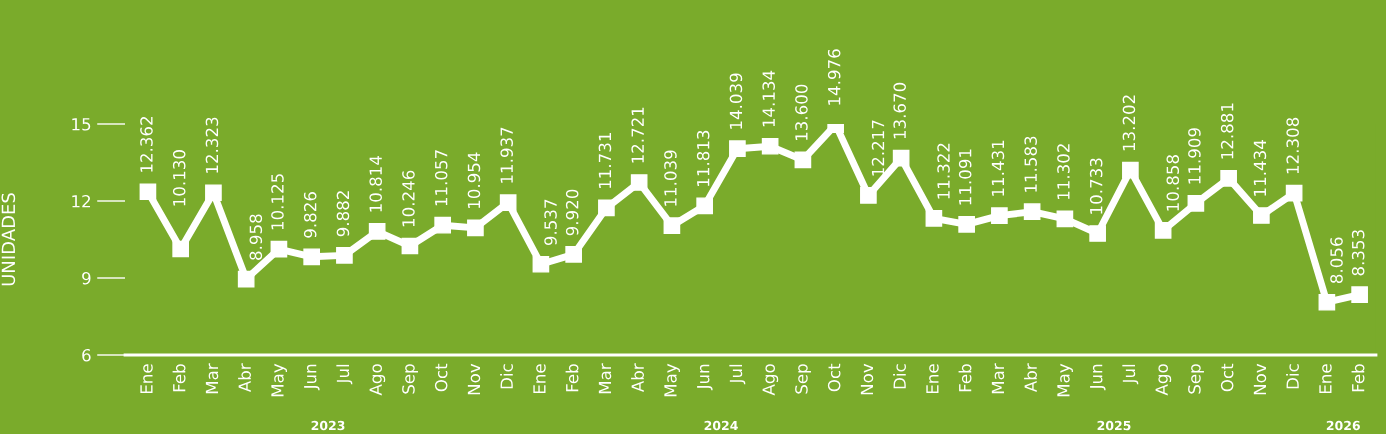 The height and width of the screenshot is (434, 1386). I want to click on data-label: 12.881, so click(1227, 131).